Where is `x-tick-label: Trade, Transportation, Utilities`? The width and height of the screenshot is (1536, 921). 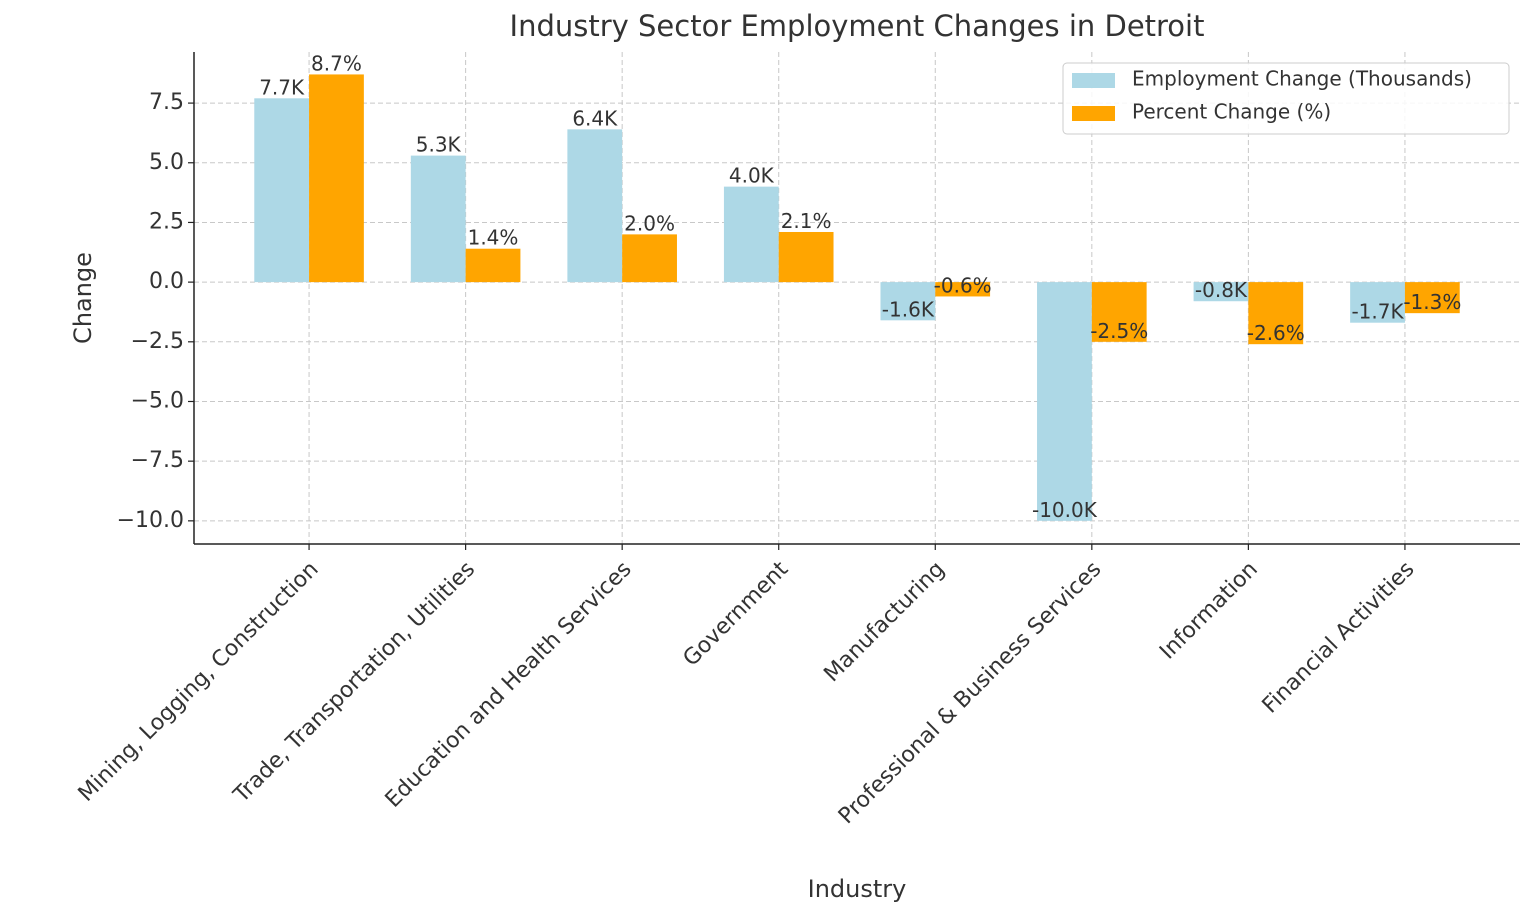 x-tick-label: Trade, Transportation, Utilities is located at coordinates (354, 683).